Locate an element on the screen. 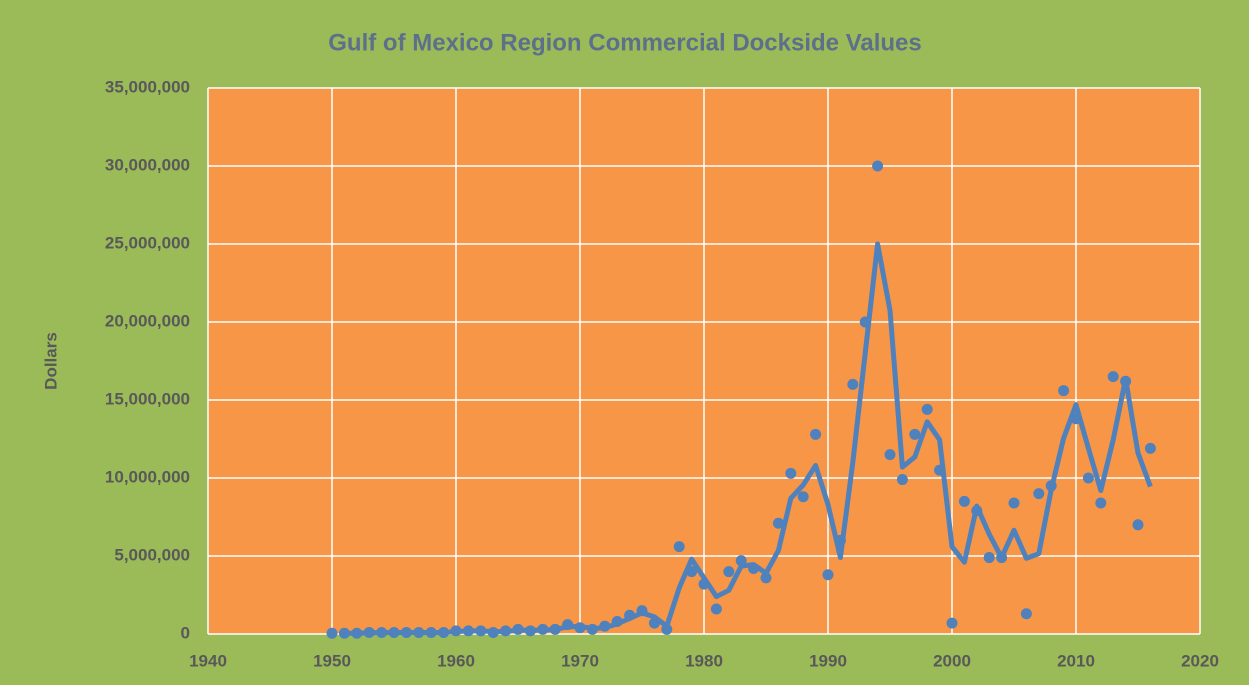 The height and width of the screenshot is (685, 1249). y-tick-label: 30,000,000 is located at coordinates (147, 164).